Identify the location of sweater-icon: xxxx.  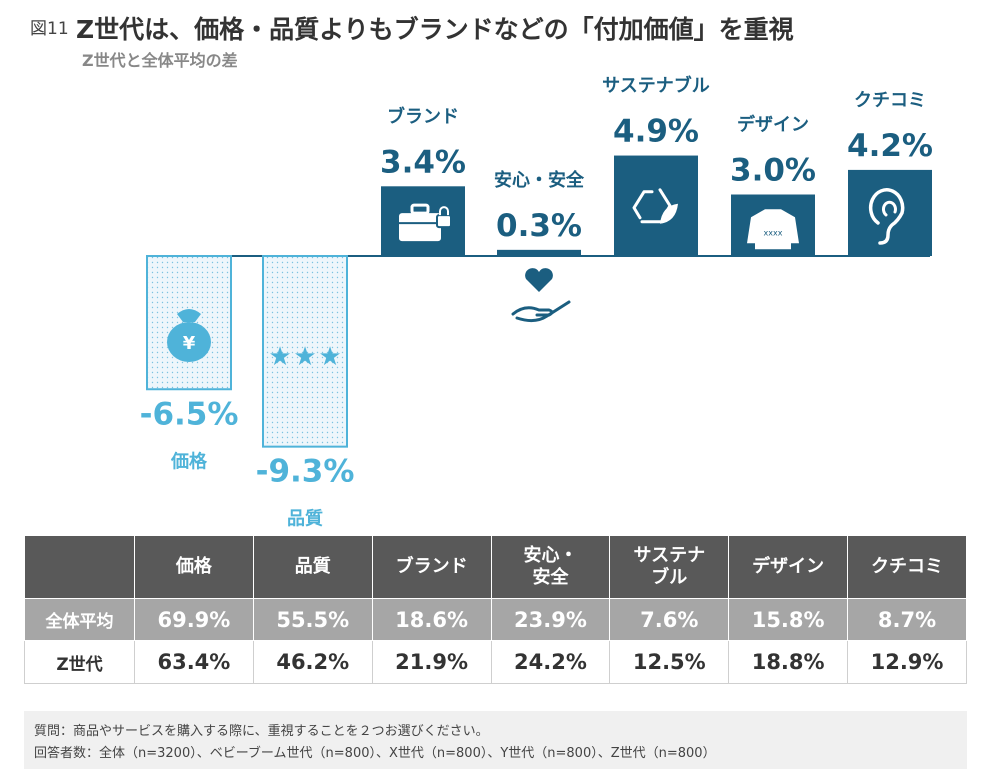
(773, 229).